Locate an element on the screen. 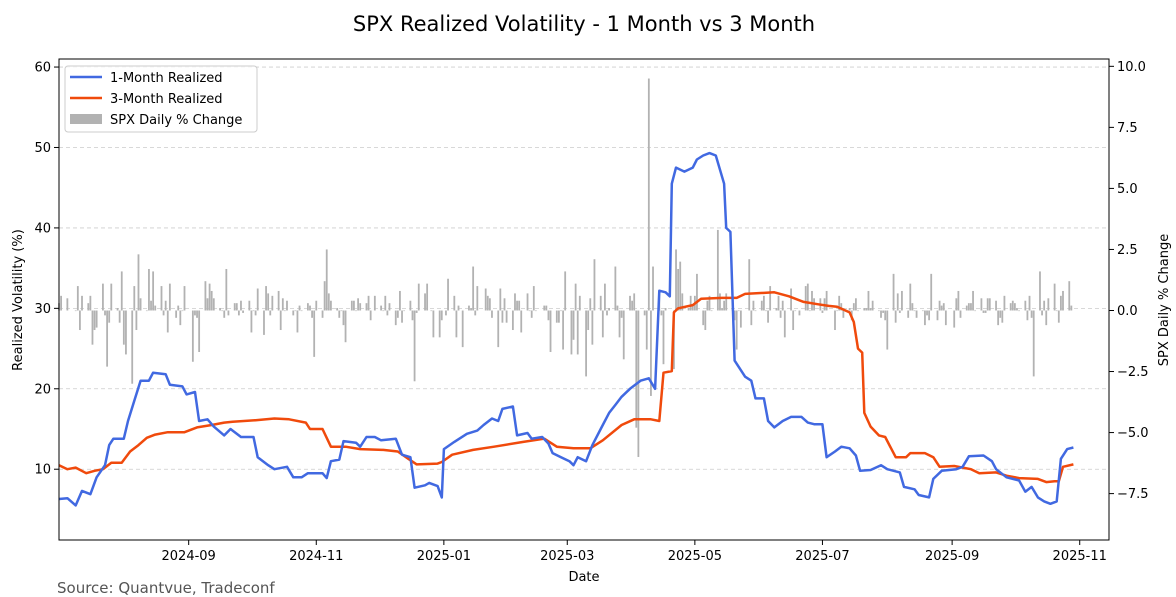  y-axis-ticks: 10 20 30 40 50 60 is located at coordinates (46, 269).